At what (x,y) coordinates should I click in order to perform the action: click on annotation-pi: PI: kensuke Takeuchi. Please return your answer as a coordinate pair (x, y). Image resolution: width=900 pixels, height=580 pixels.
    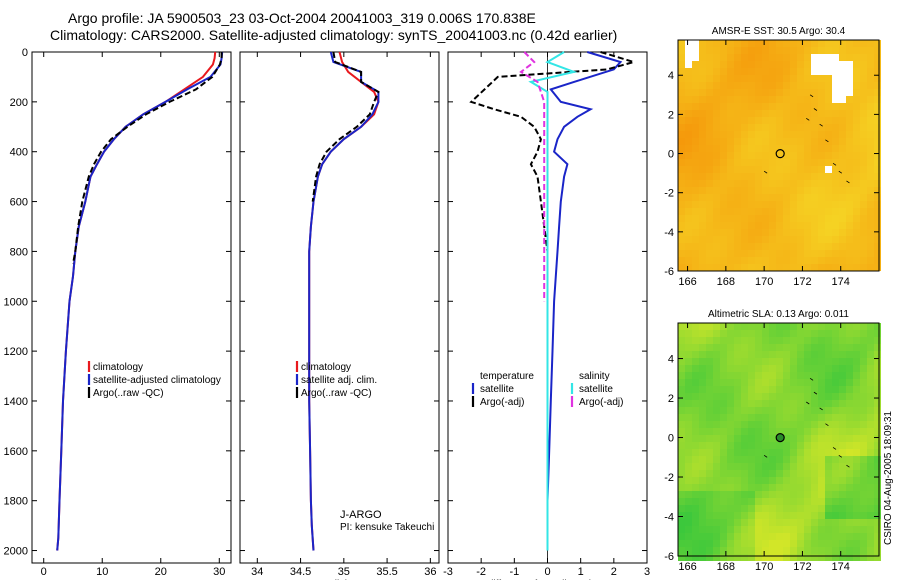
    Looking at the image, I should click on (387, 527).